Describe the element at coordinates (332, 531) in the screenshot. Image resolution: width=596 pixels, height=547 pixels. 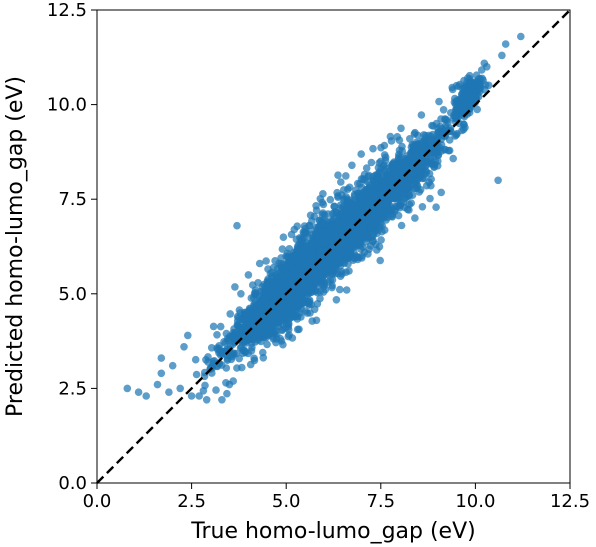
I see `x-axis-label: True homo-lumo_gap (eV)` at that location.